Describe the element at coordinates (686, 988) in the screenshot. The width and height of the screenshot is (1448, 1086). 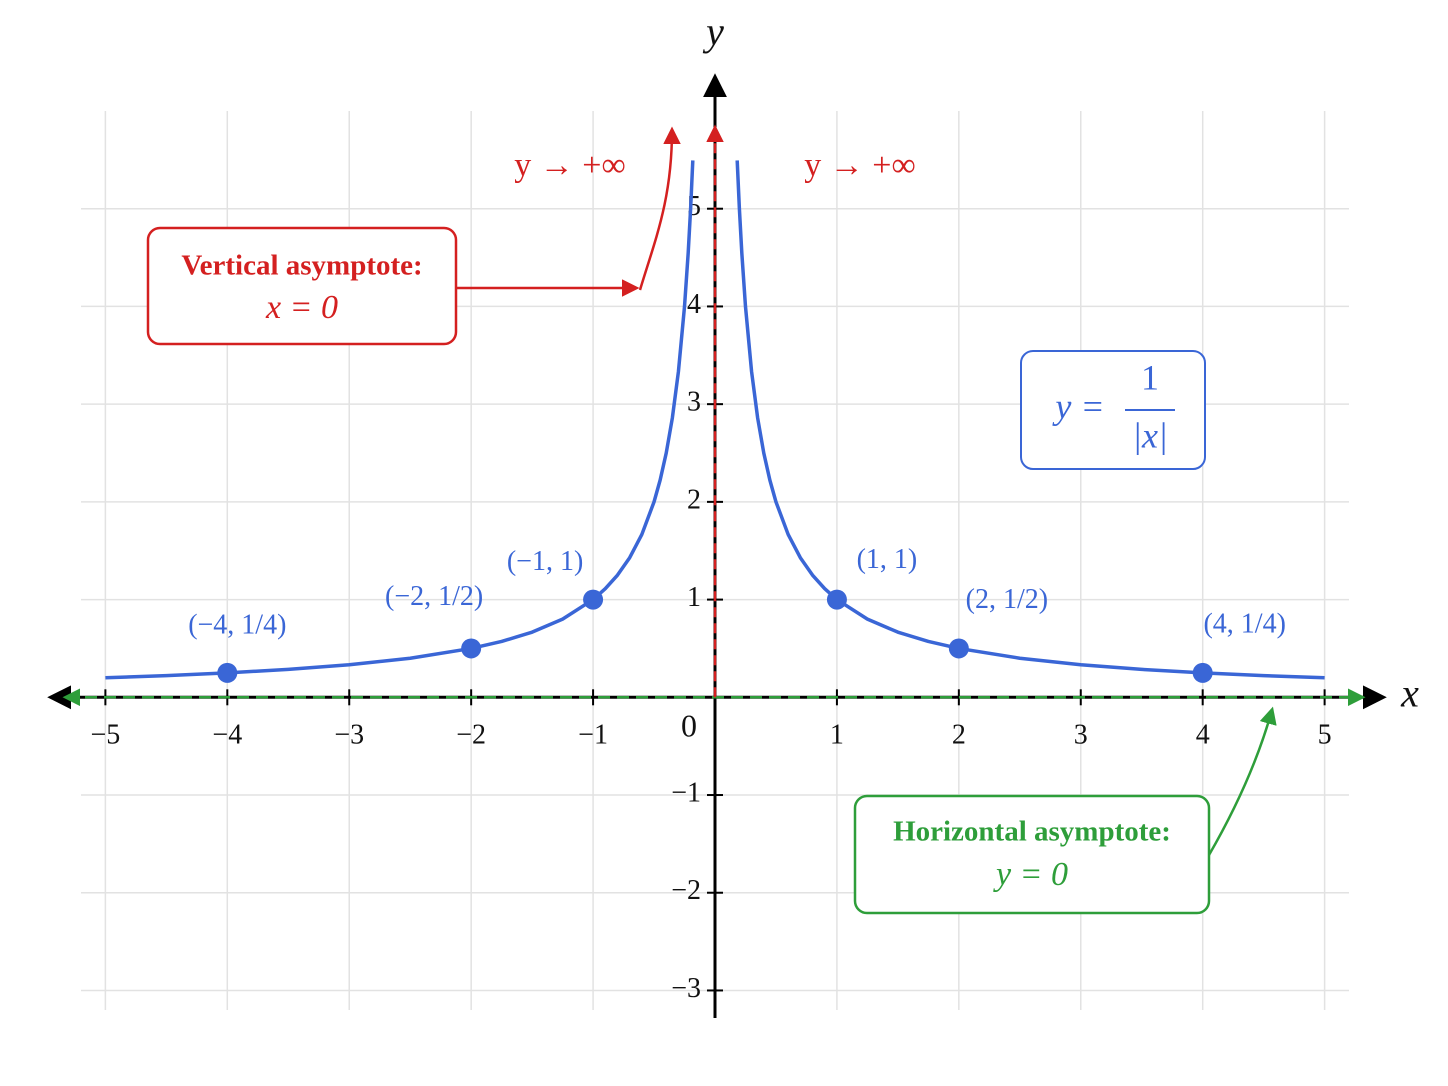
I see `y-tick-label: −3` at that location.